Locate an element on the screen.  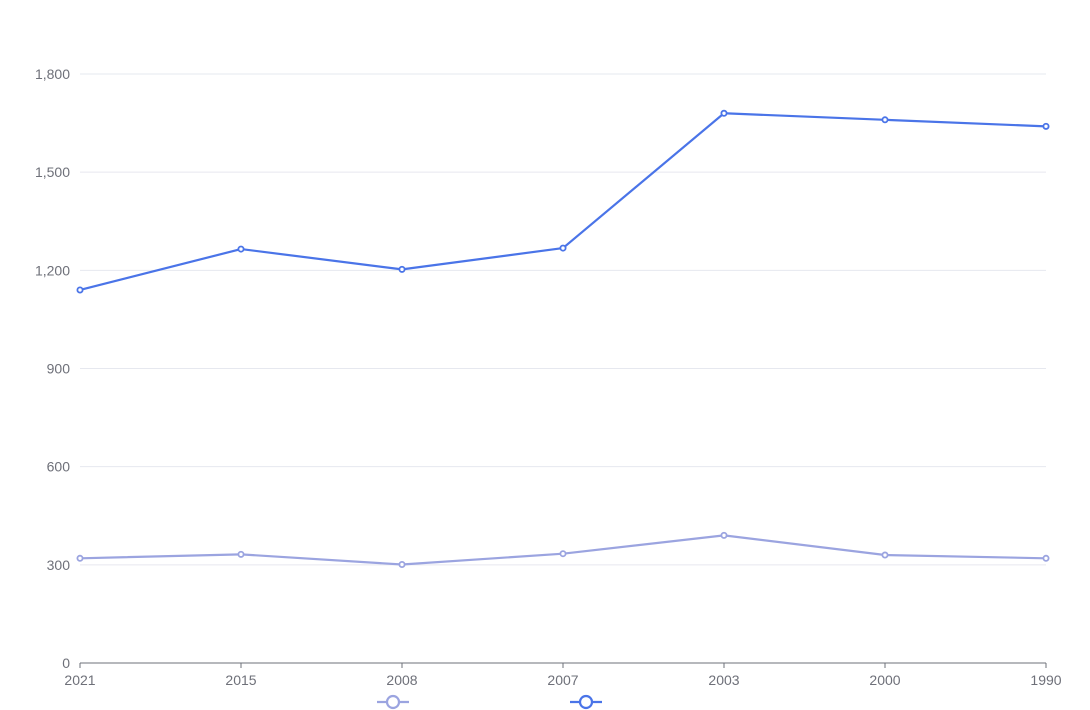
x-tick-label: 2003 is located at coordinates (723, 680).